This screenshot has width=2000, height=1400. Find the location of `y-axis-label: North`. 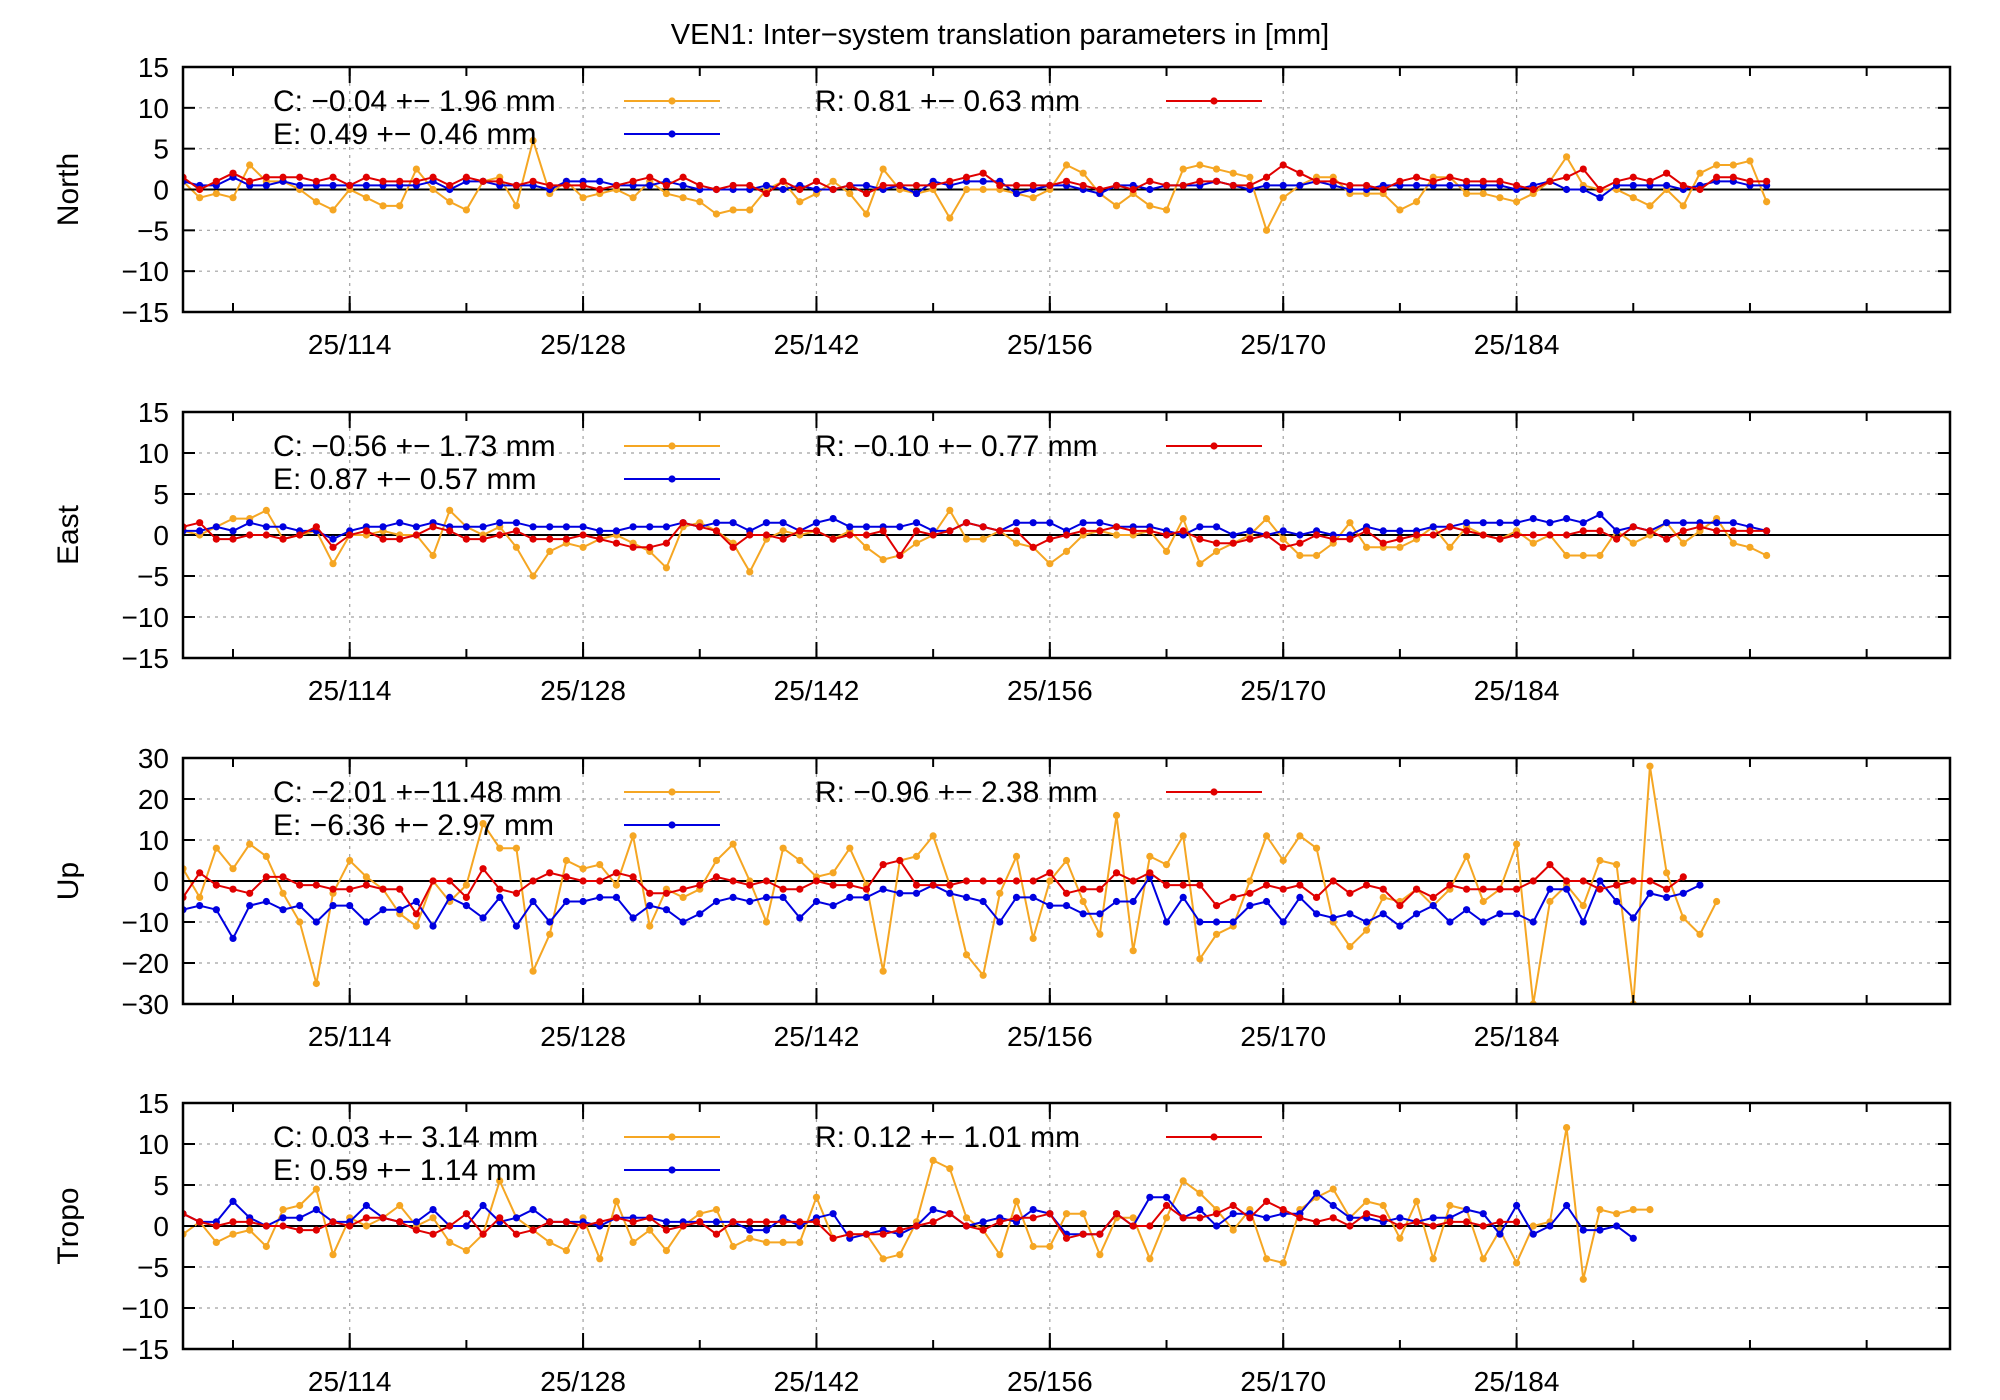

y-axis-label: North is located at coordinates (68, 189).